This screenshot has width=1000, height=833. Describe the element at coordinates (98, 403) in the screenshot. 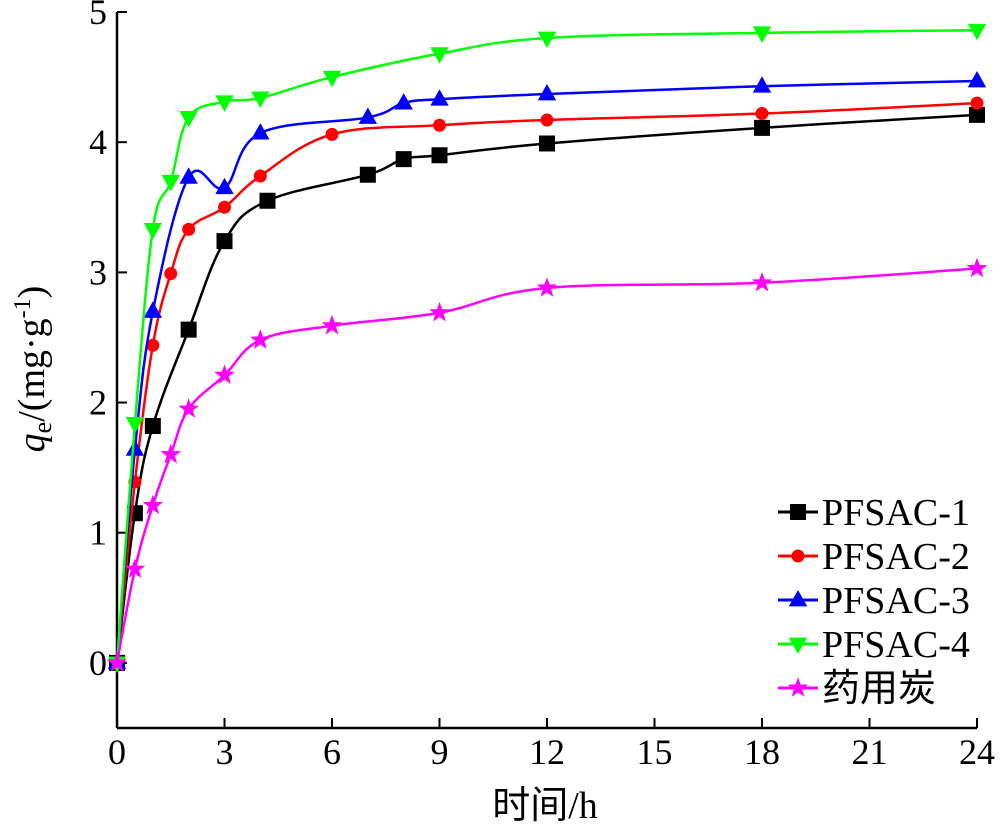

I see `y-tick-label: 2` at that location.